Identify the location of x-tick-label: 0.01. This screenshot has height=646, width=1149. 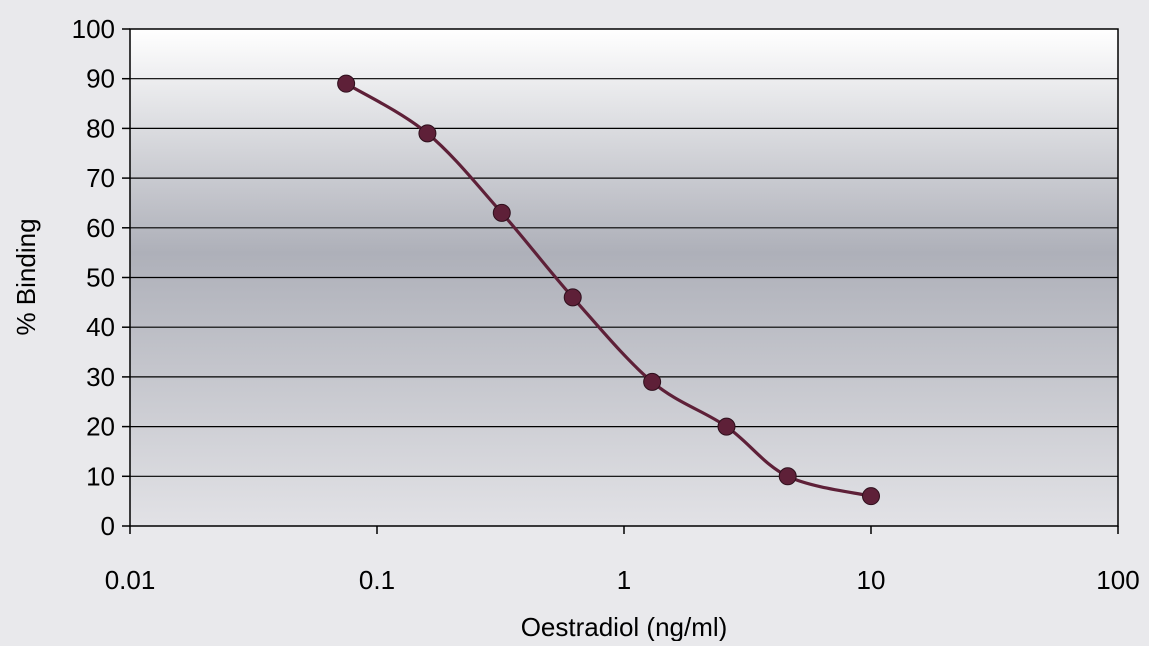
(130, 580).